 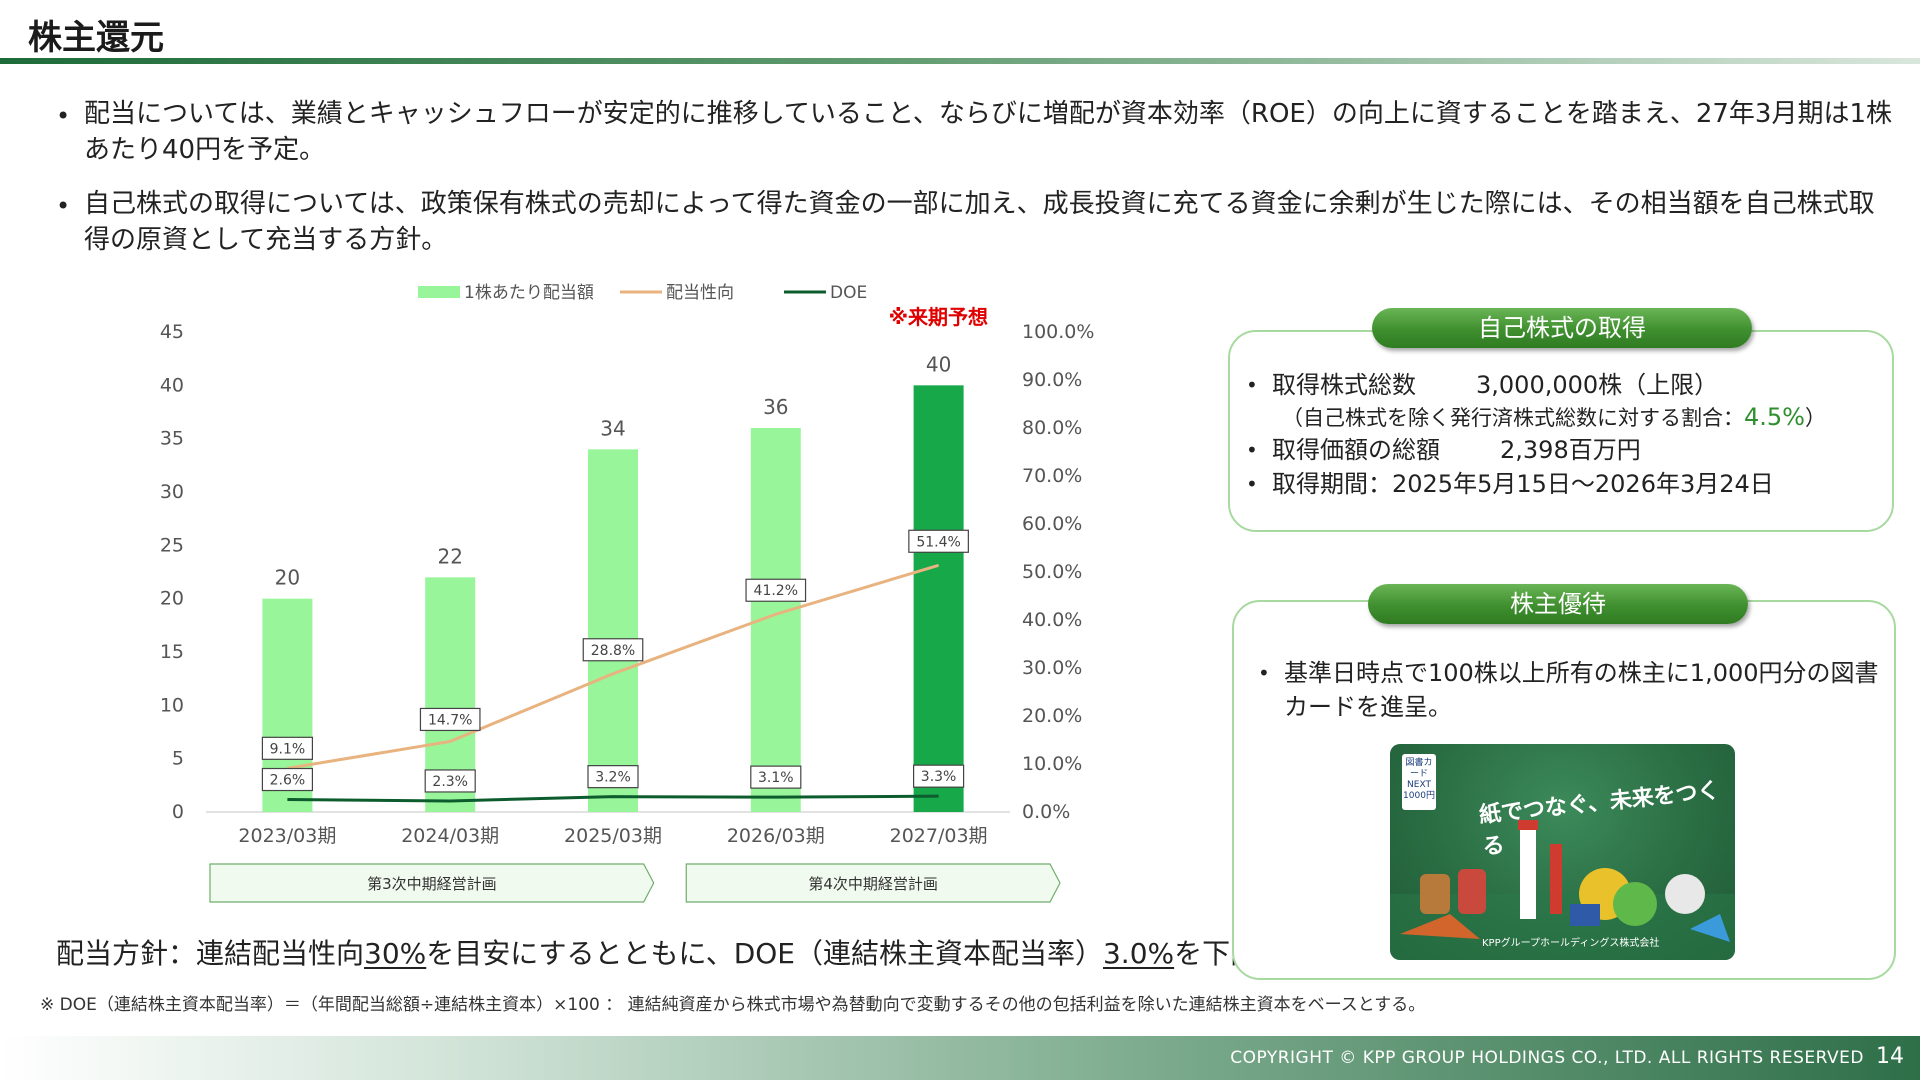 I want to click on benefit-heading: 株主優待, so click(x=1558, y=604).